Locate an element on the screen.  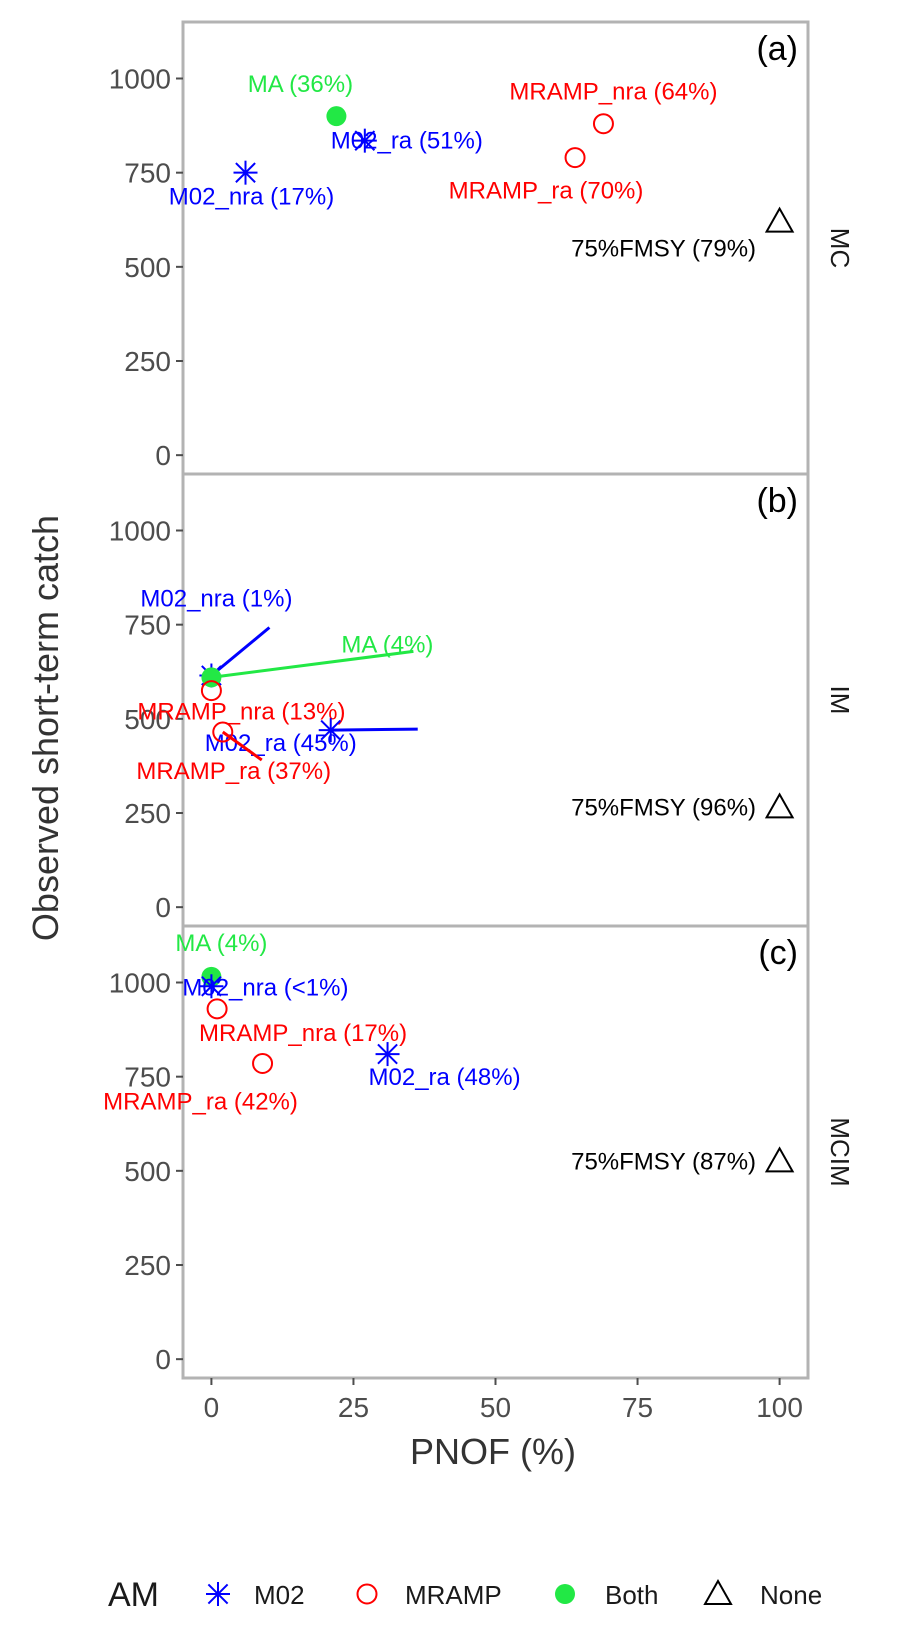
point-m02-ra: M02_ra (51%) is located at coordinates (407, 141).